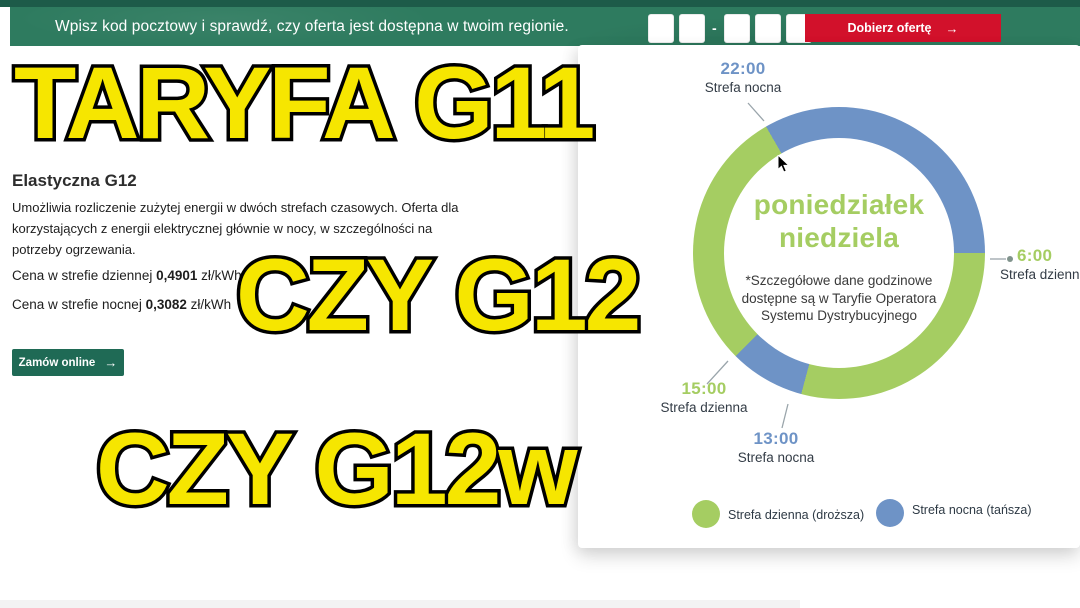 The height and width of the screenshot is (608, 1080). Describe the element at coordinates (704, 388) in the screenshot. I see `callout-15-00-time: 15:00` at that location.